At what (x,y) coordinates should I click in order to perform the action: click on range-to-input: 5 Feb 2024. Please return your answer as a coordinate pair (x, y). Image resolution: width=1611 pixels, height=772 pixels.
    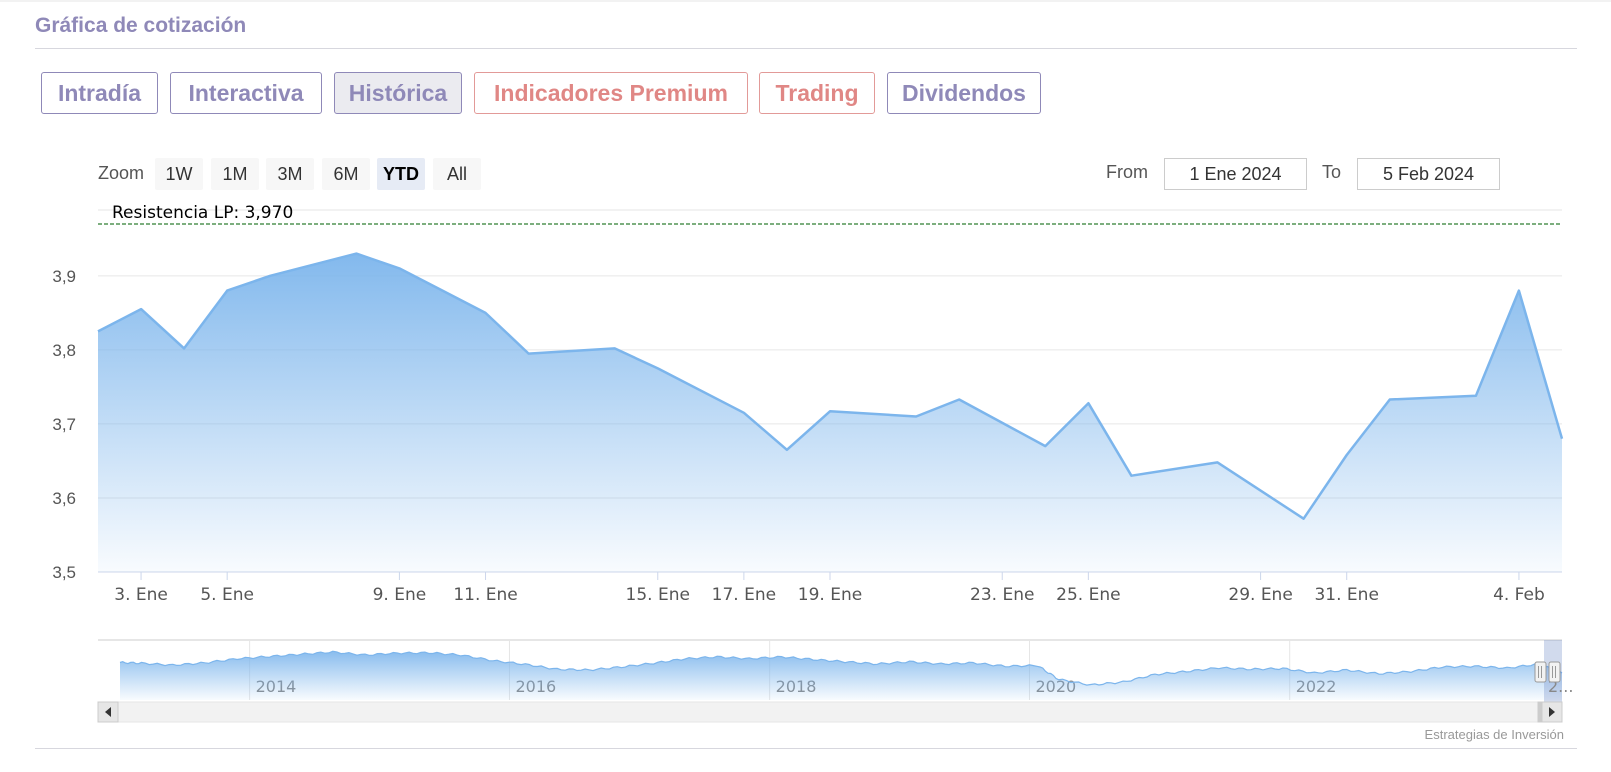
    Looking at the image, I should click on (1428, 174).